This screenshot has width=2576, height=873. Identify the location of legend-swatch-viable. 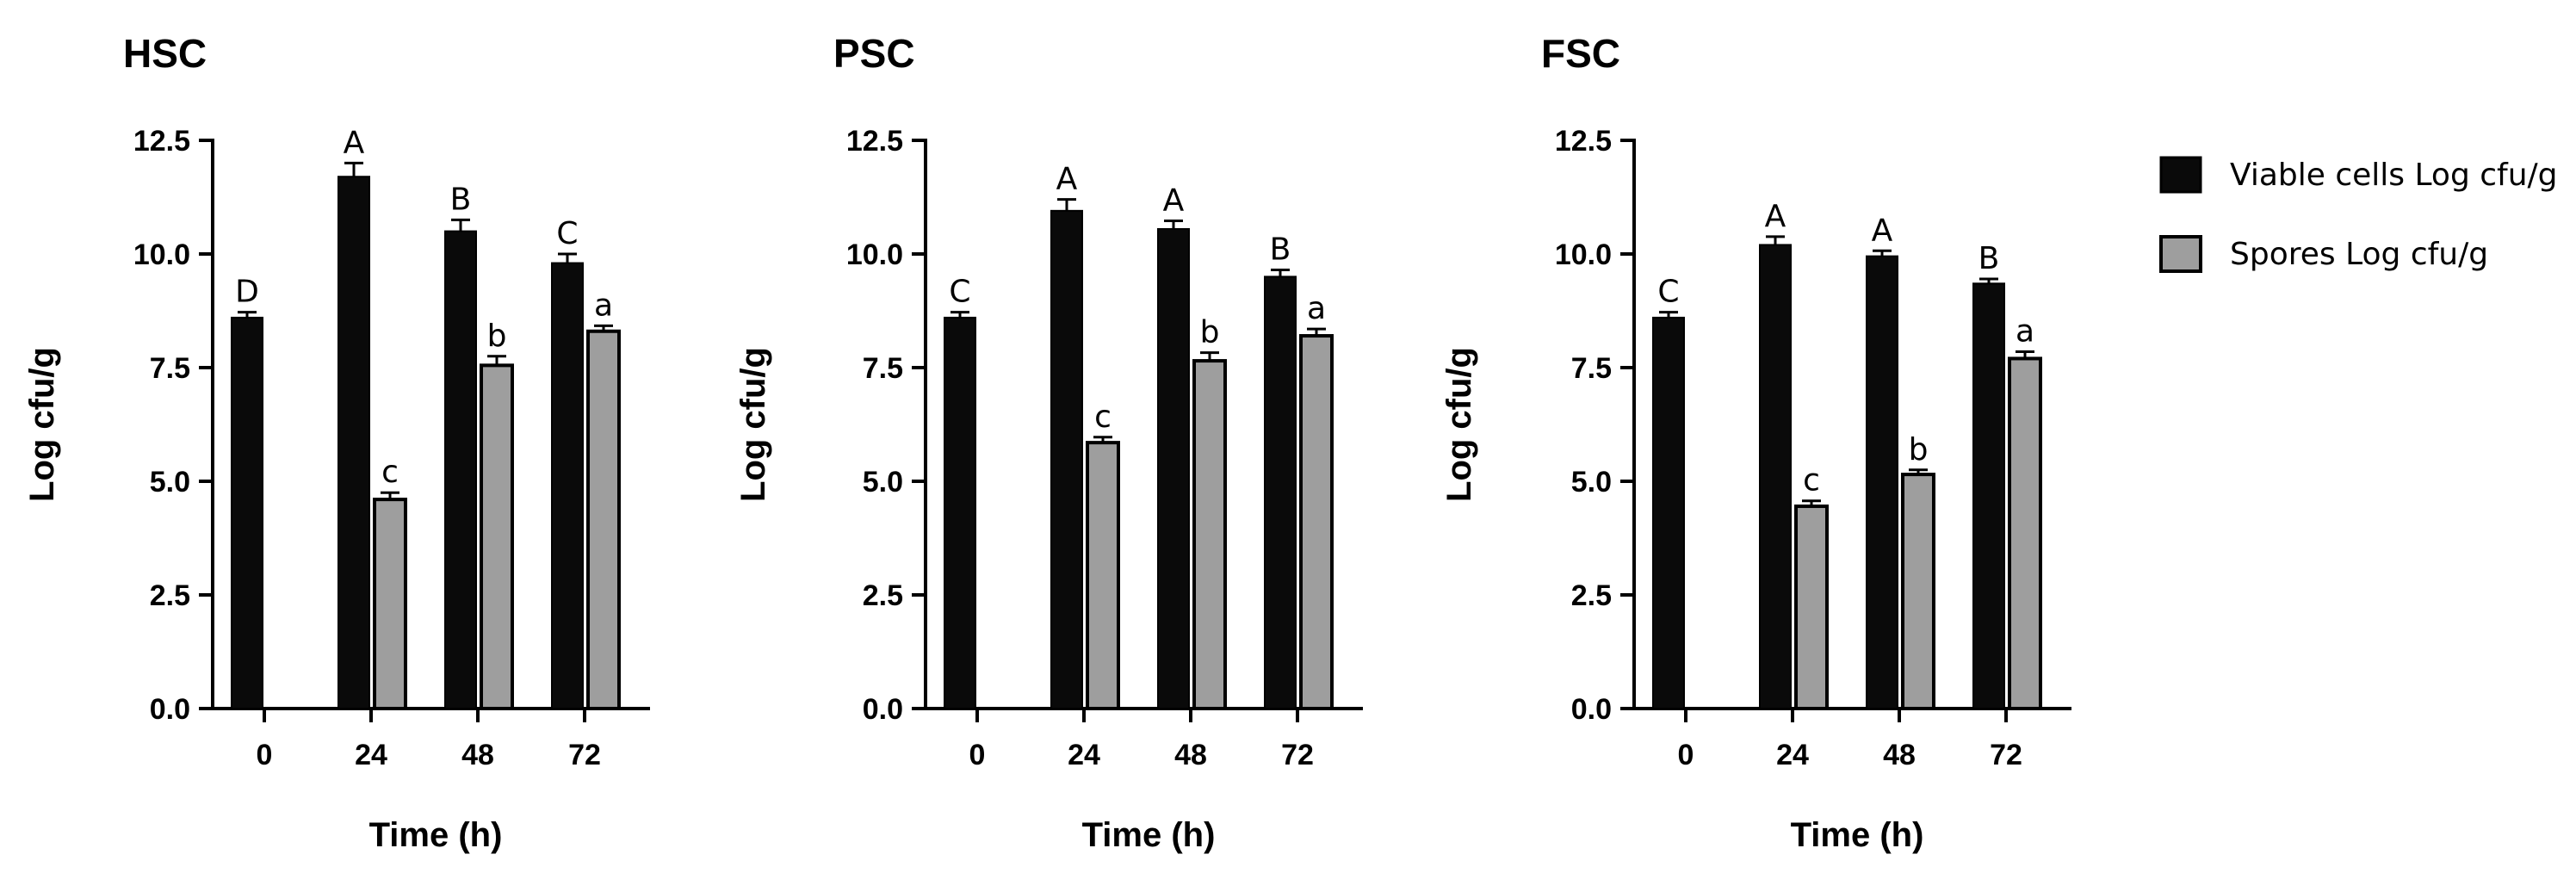
(2181, 175).